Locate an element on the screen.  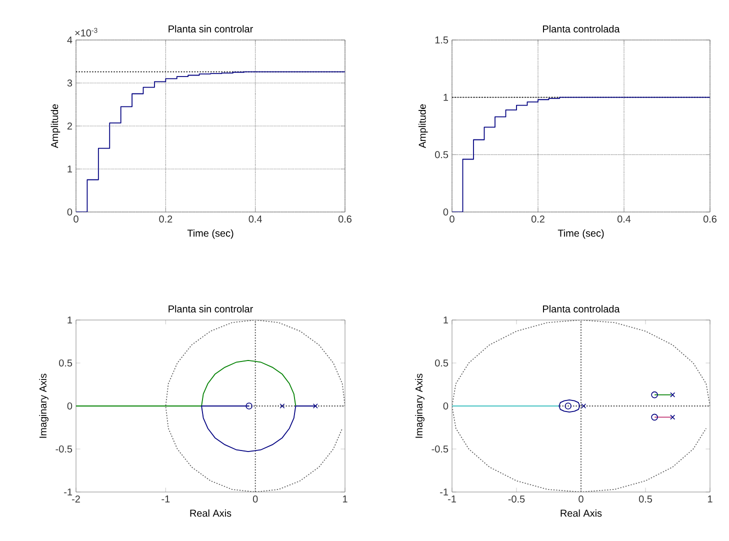
x-tick-label: -2 is located at coordinates (76, 499).